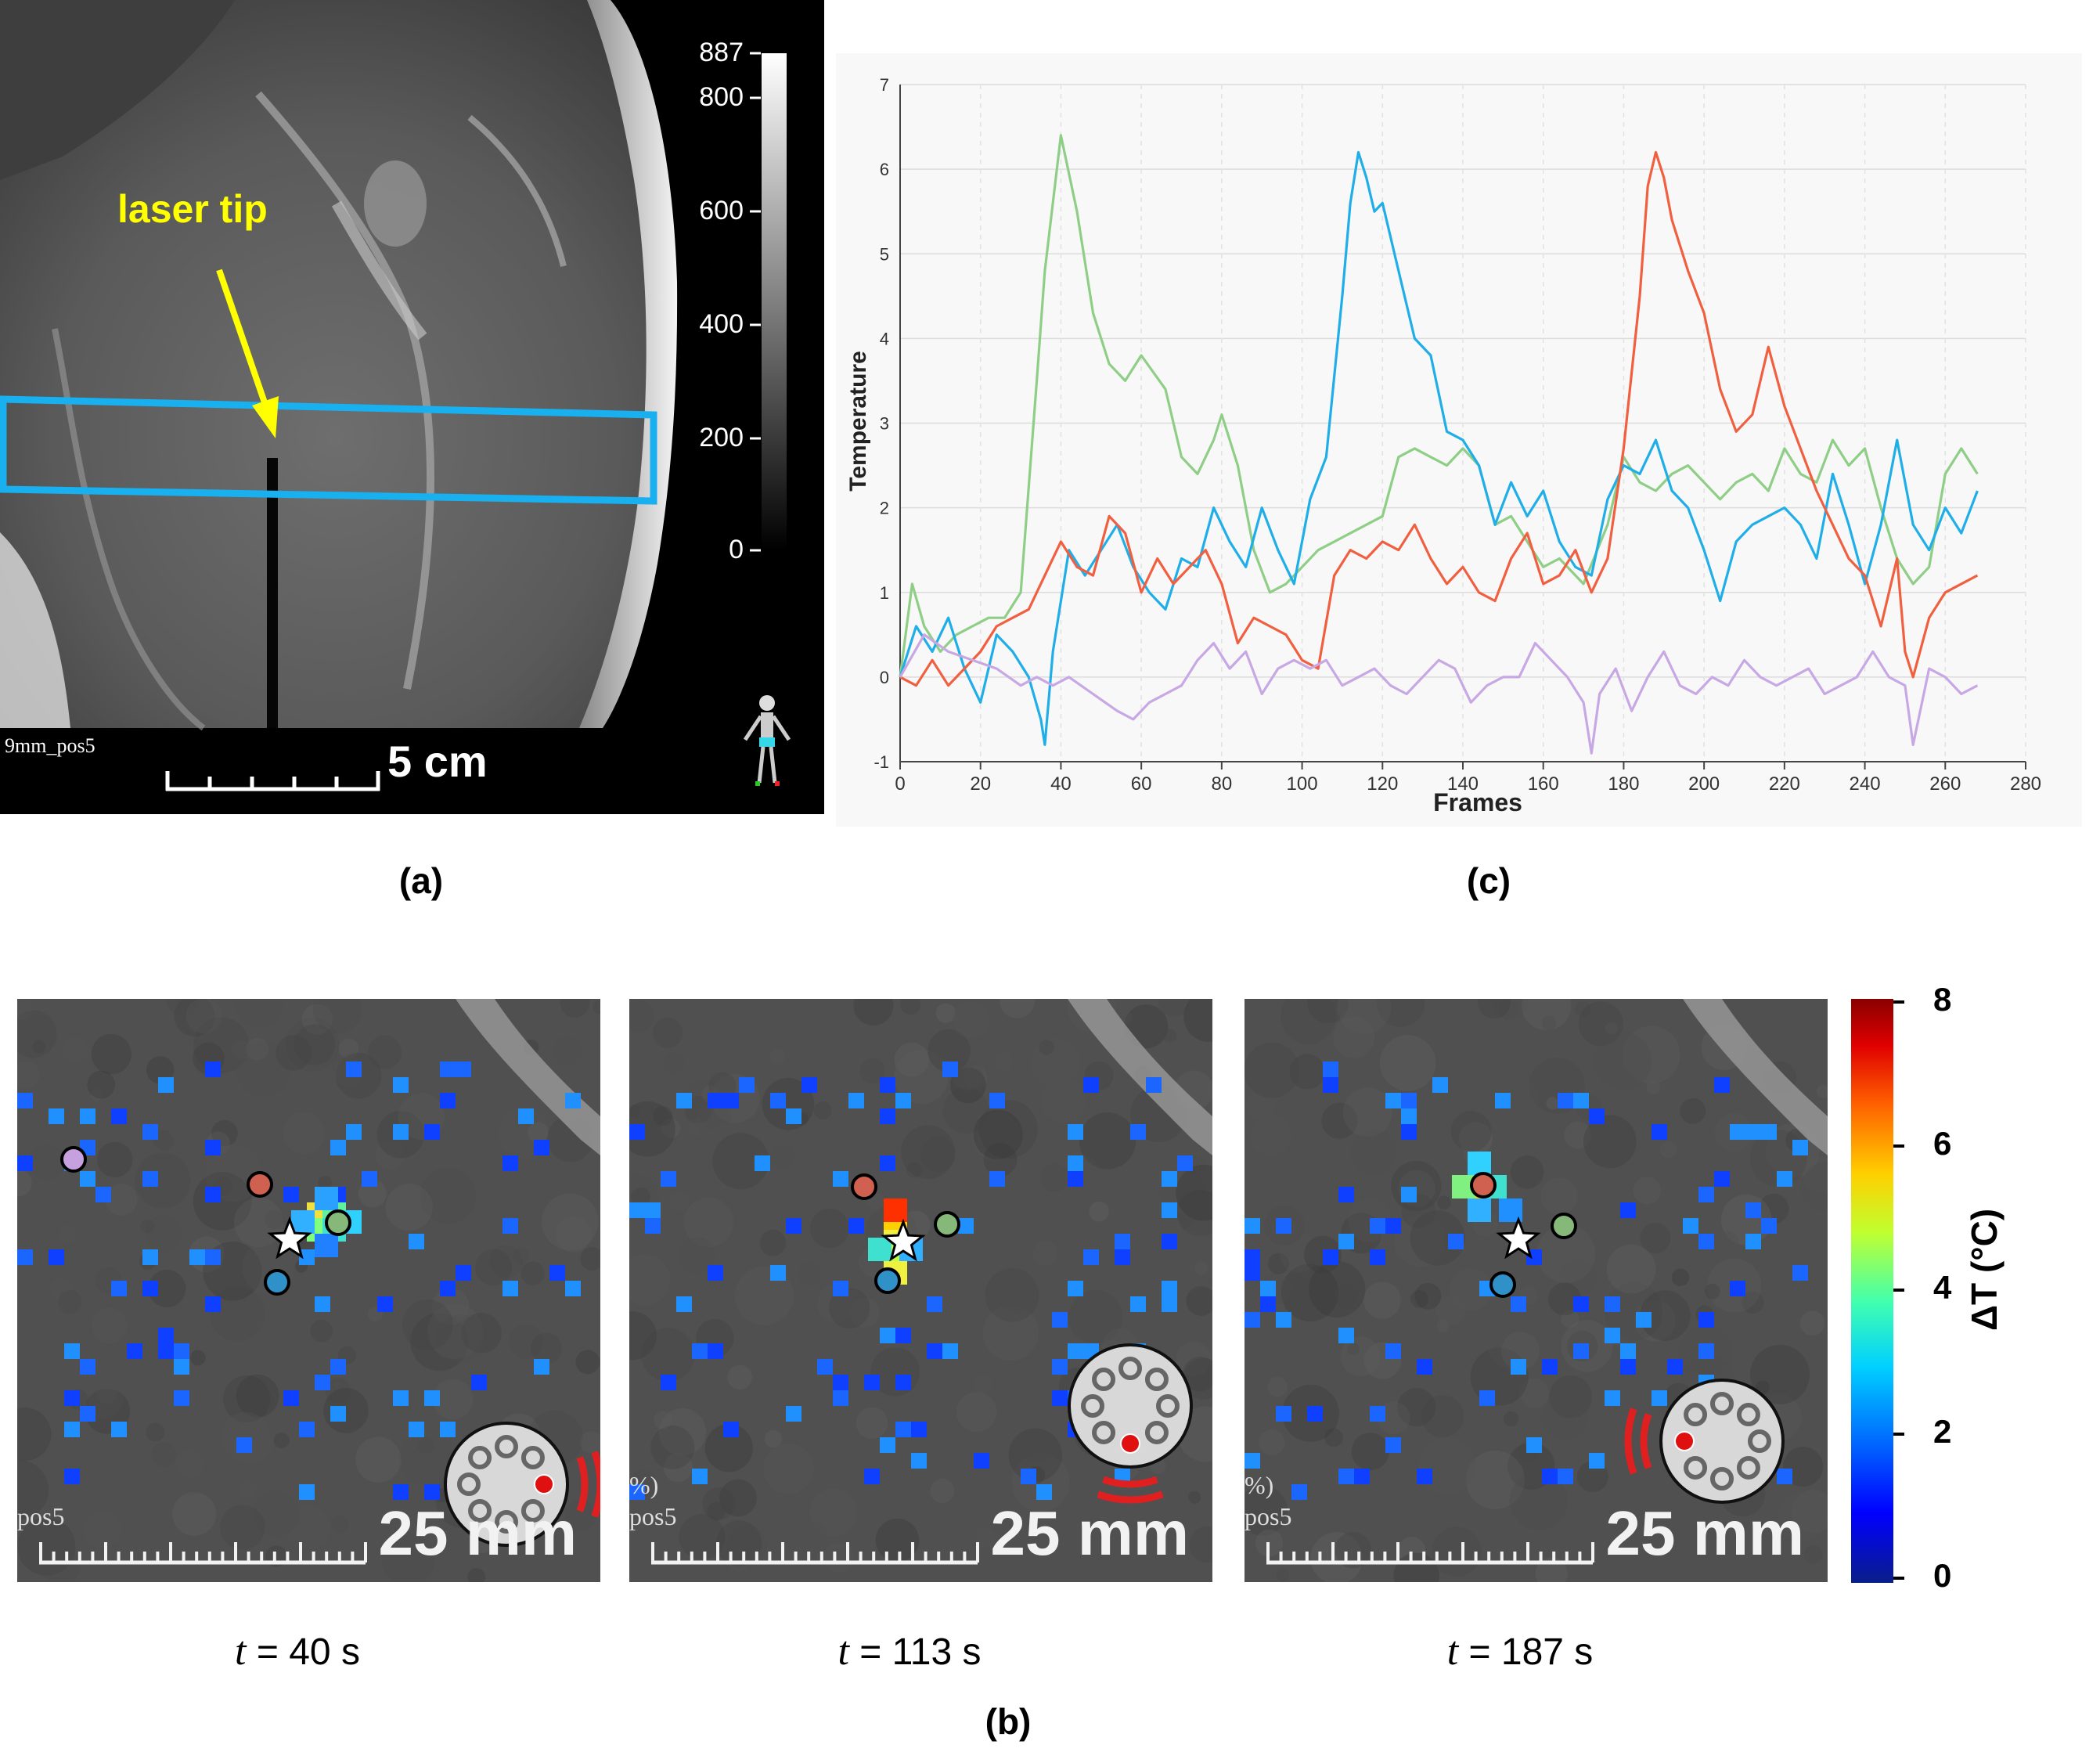 This screenshot has width=2100, height=1759. I want to click on x-tick-label: 240, so click(1865, 784).